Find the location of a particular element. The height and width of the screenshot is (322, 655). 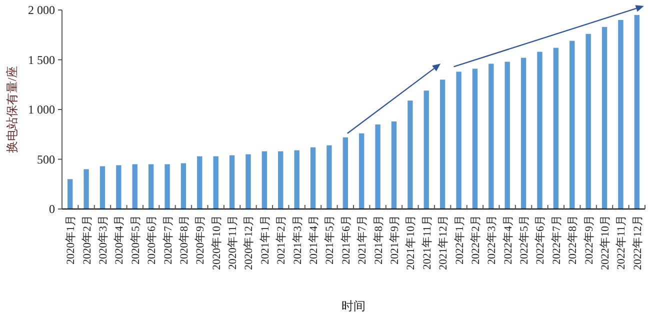

x-axis-title: 时间 is located at coordinates (354, 306).